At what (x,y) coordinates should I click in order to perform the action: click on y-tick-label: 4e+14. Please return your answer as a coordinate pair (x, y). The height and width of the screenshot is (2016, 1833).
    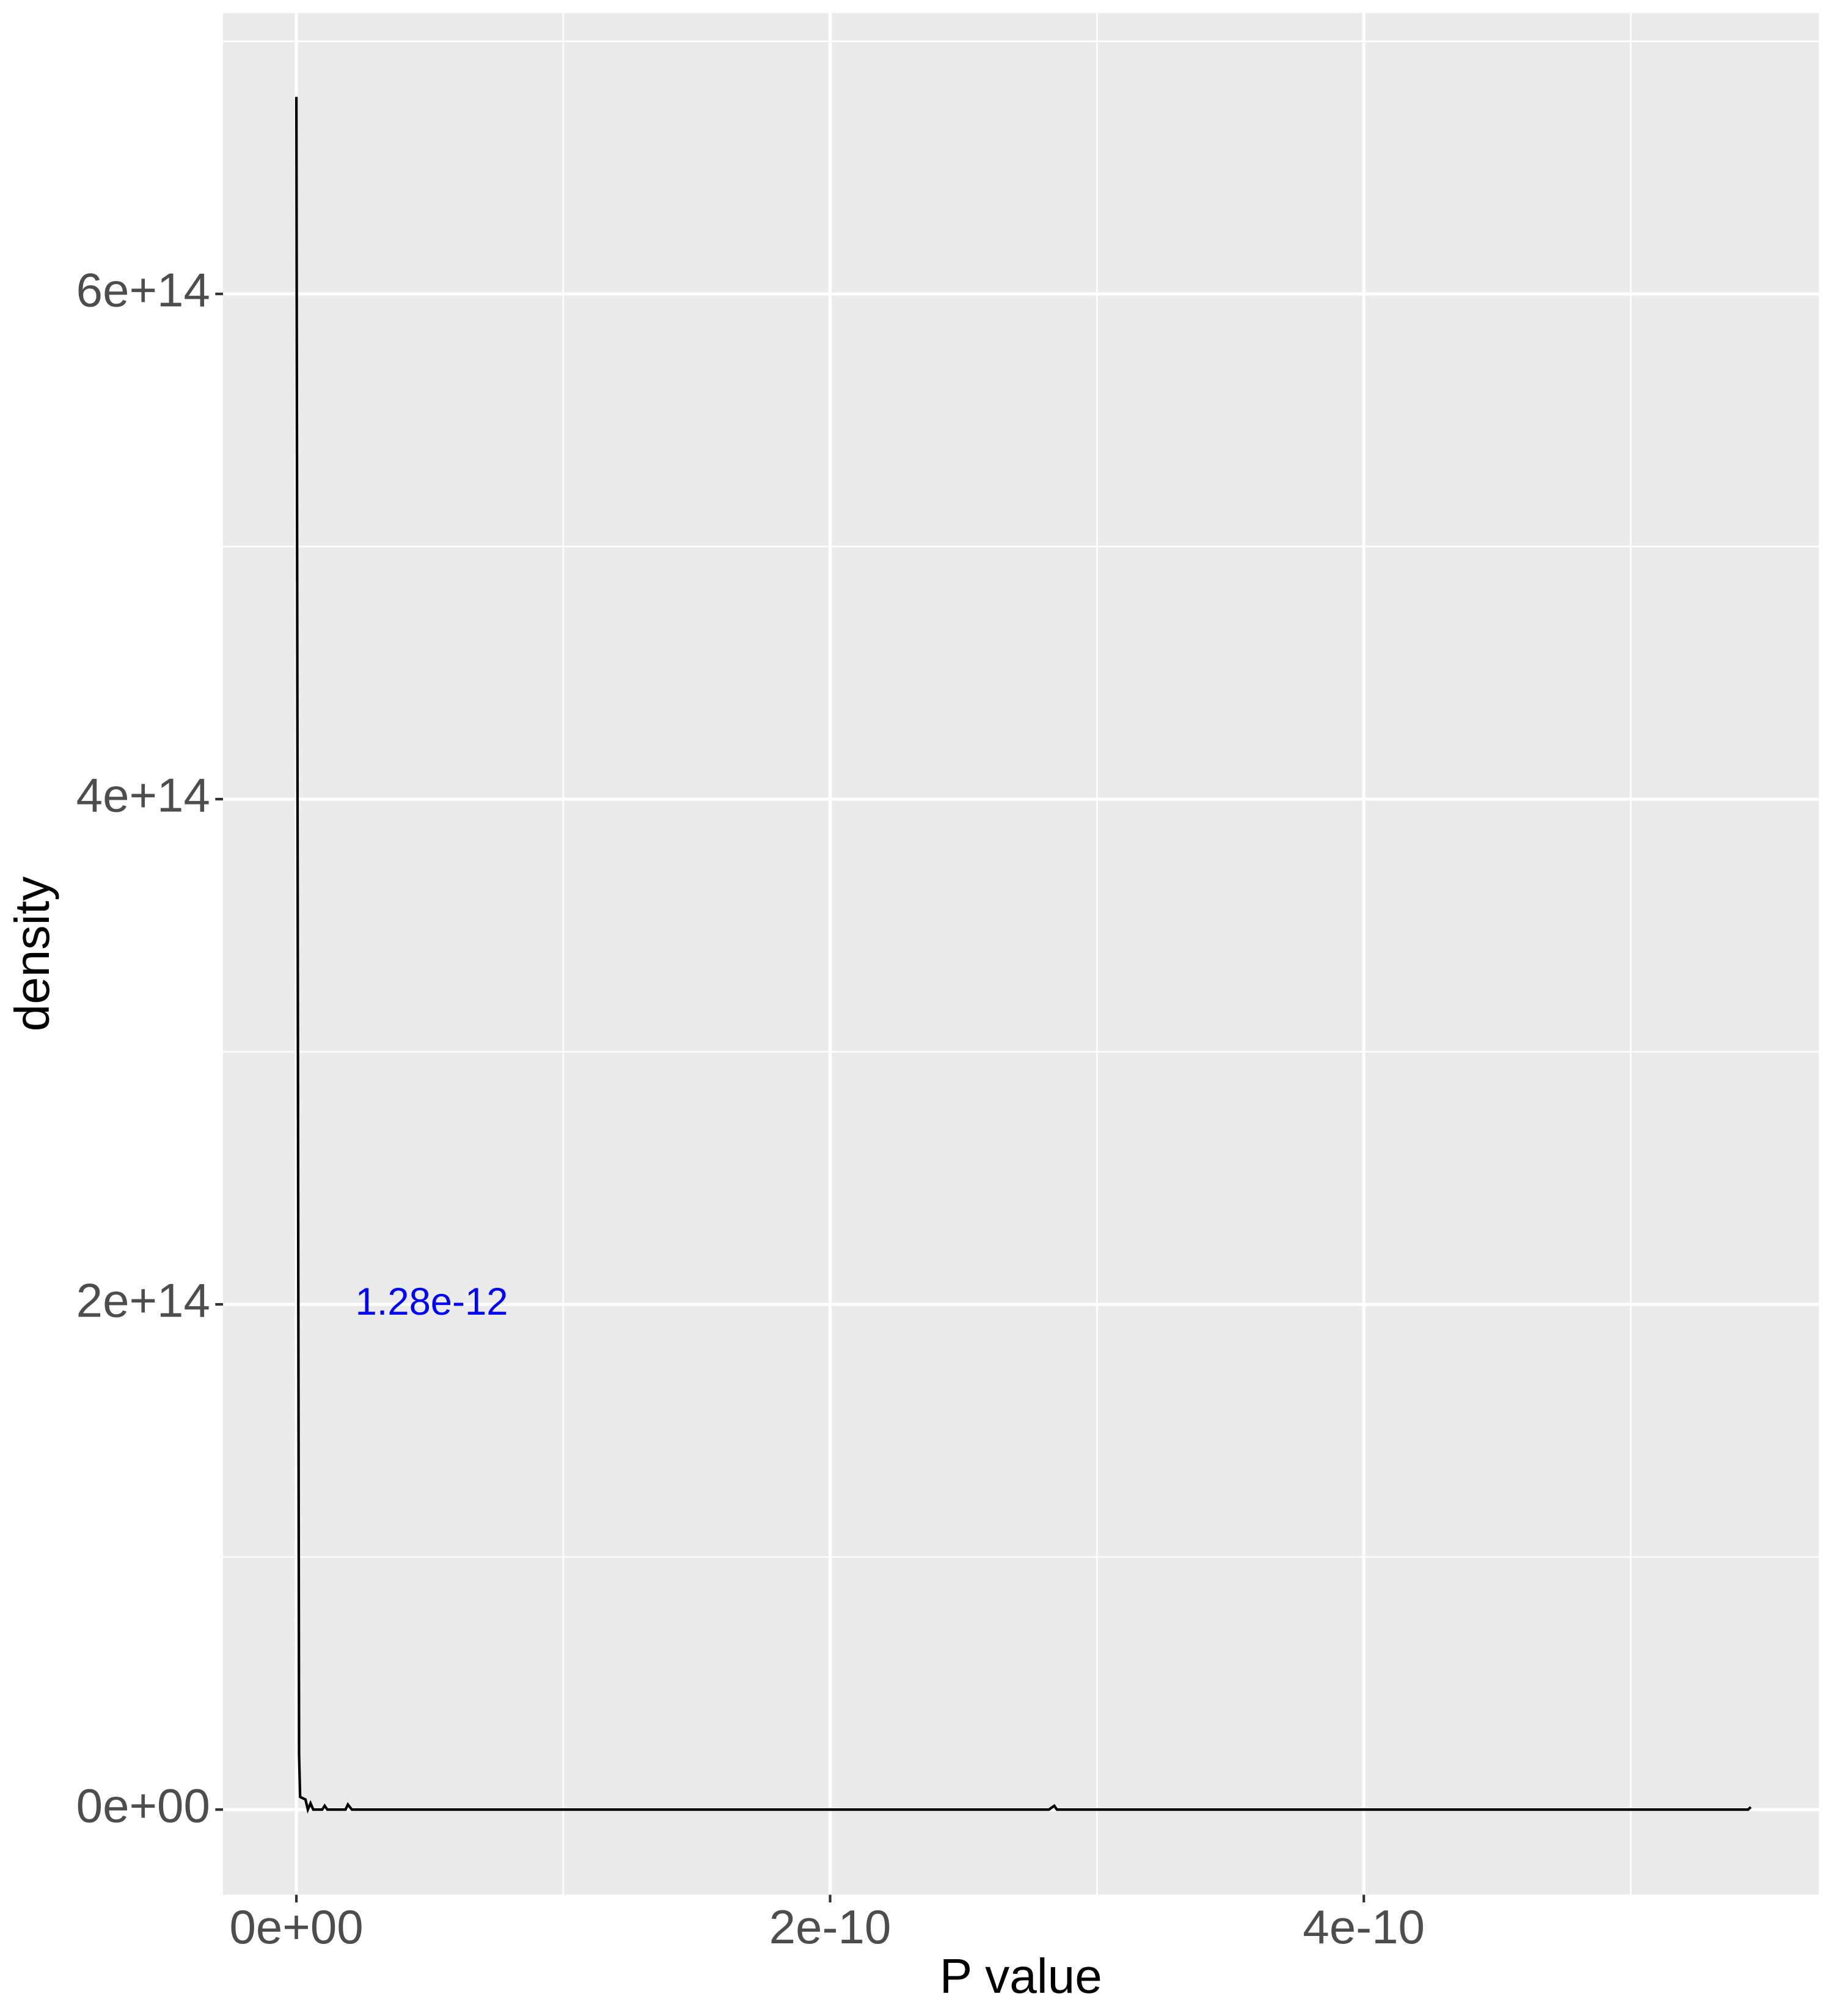
    Looking at the image, I should click on (143, 795).